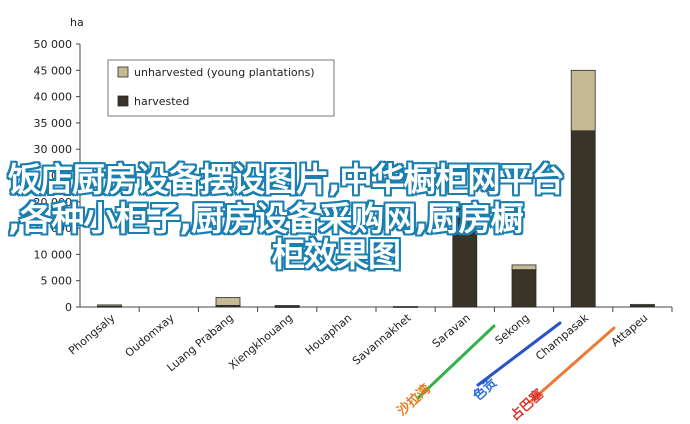 This screenshot has height=424, width=690. What do you see at coordinates (286, 179) in the screenshot?
I see `overlay-caption-line-1: 饭店厨房设备摆设图片,中华橱柜网平台` at bounding box center [286, 179].